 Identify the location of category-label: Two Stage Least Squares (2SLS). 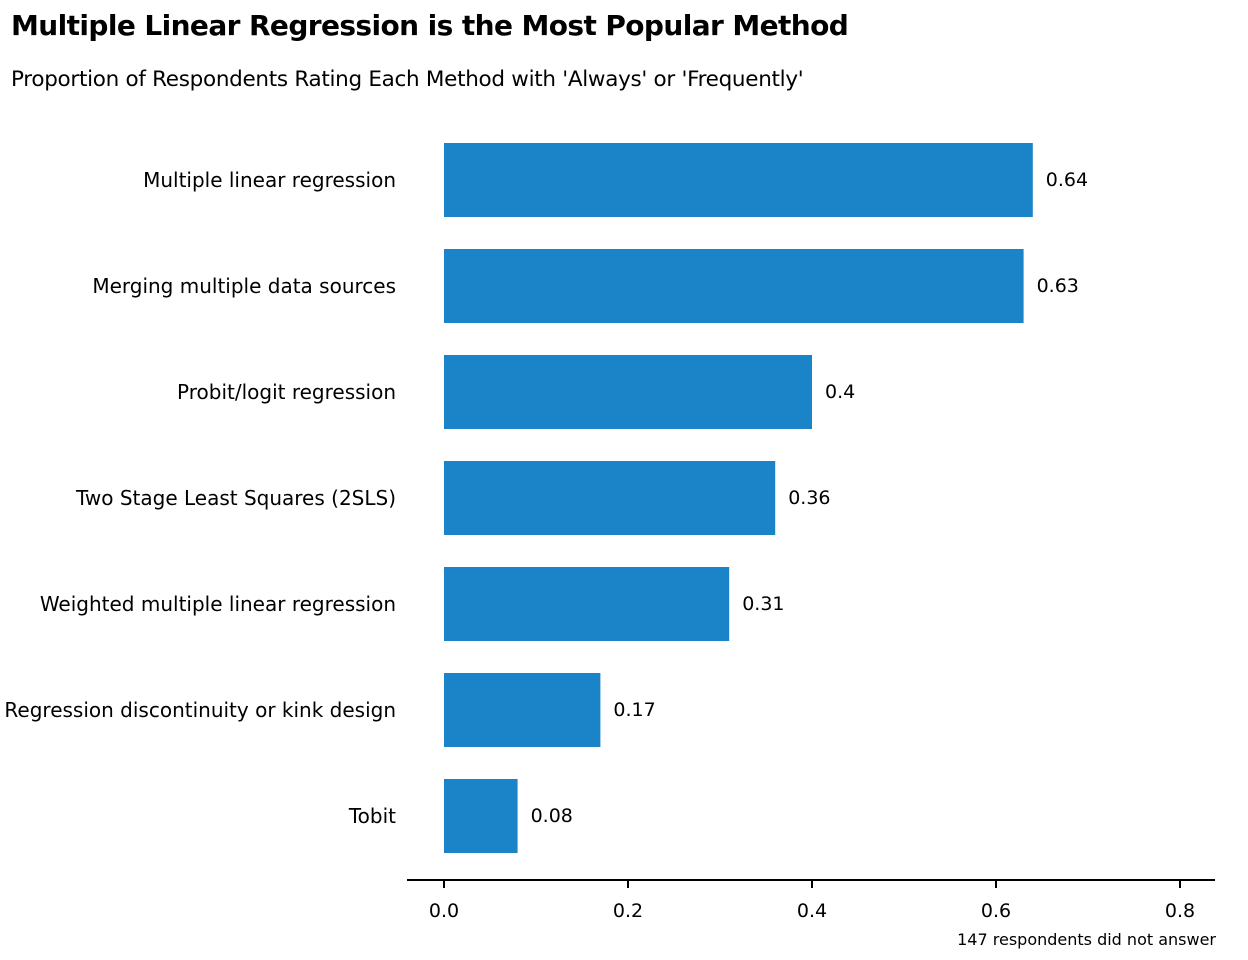
(235, 498).